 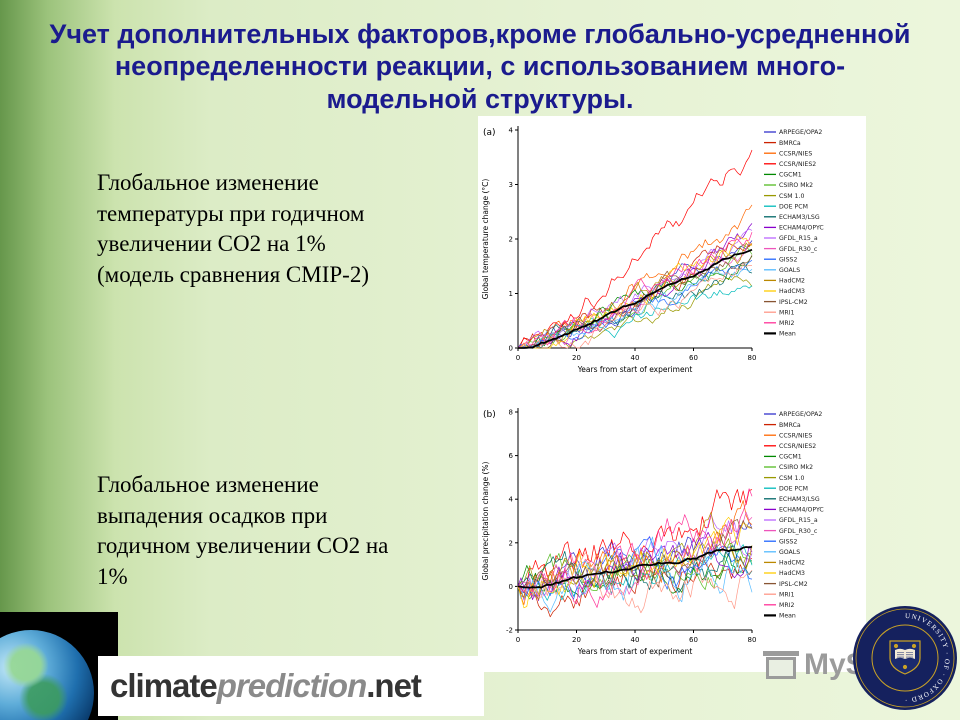 I want to click on panel-label: (a), so click(x=489, y=133).